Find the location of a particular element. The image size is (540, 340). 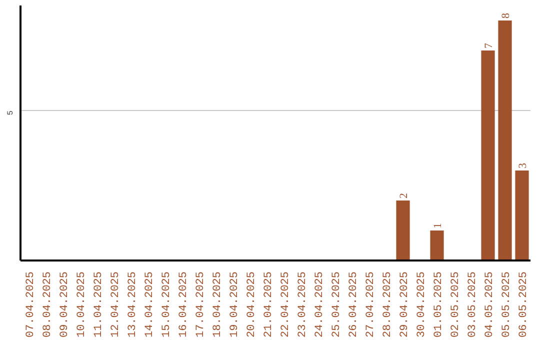

x-tick-label: 27.04.2025 is located at coordinates (371, 304).